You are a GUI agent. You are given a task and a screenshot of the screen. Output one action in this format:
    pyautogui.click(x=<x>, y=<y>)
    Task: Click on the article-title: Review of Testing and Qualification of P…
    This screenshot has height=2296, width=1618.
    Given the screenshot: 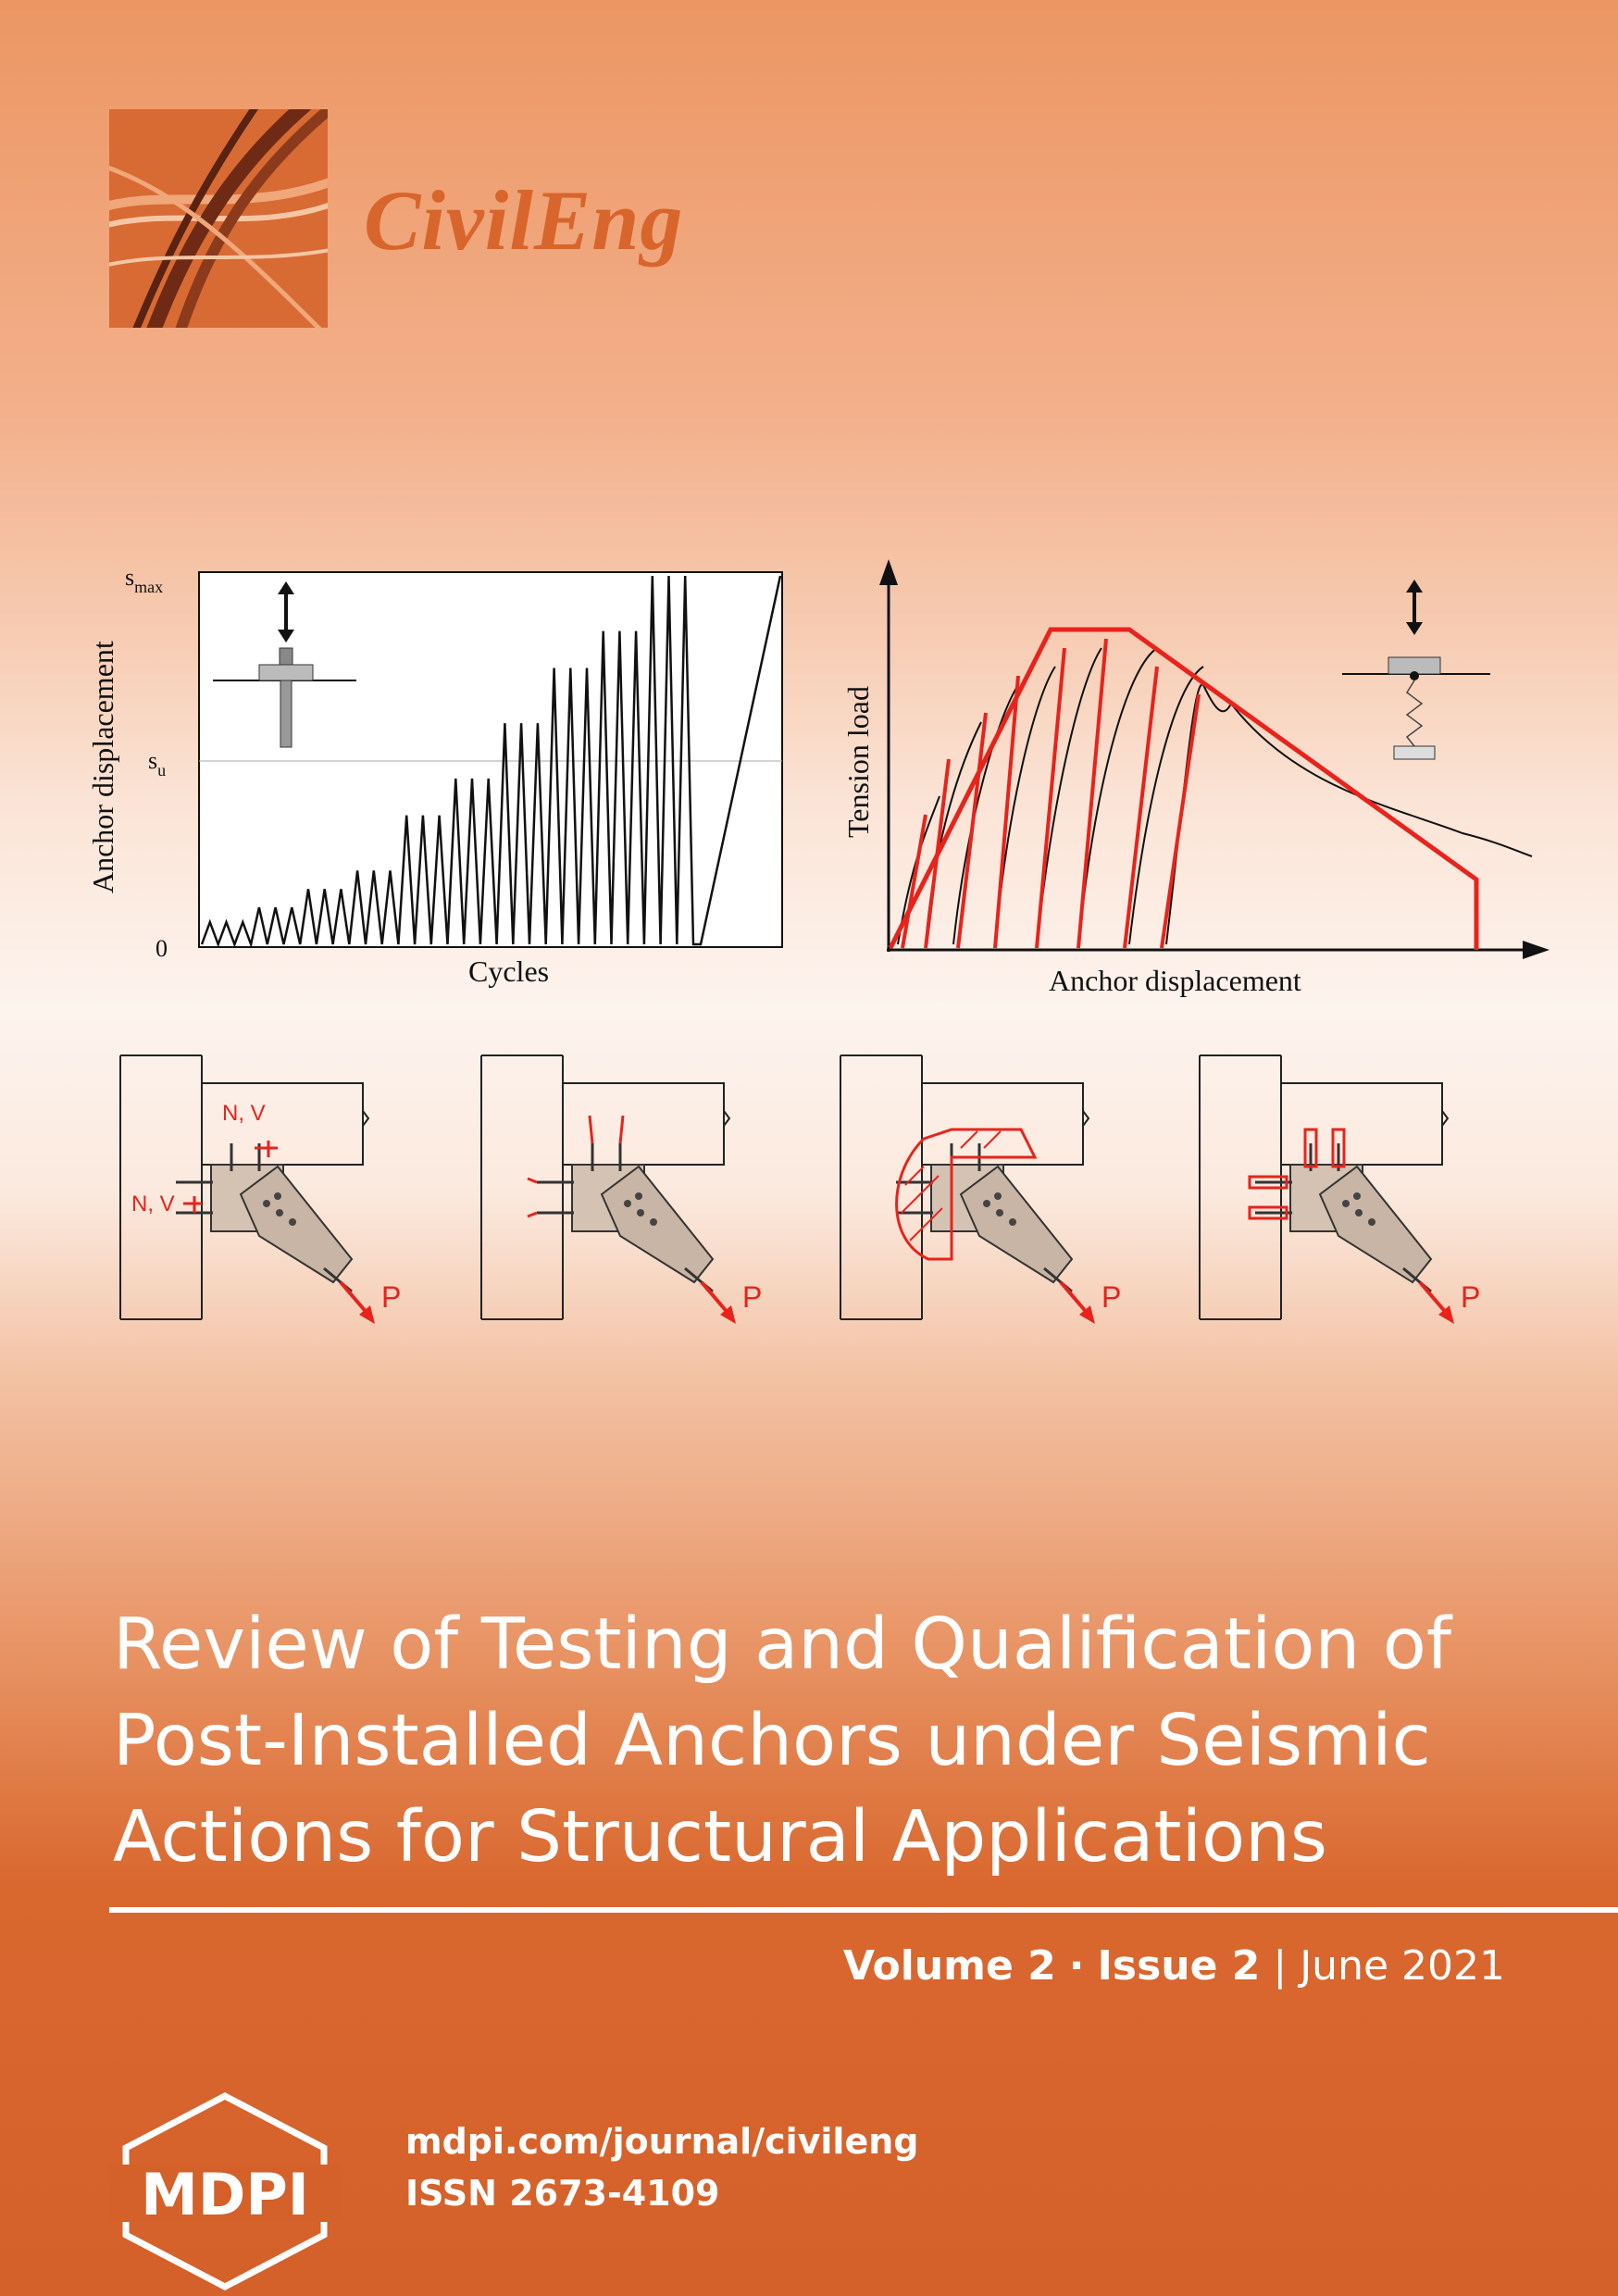 What is the action you would take?
    pyautogui.click(x=835, y=1741)
    